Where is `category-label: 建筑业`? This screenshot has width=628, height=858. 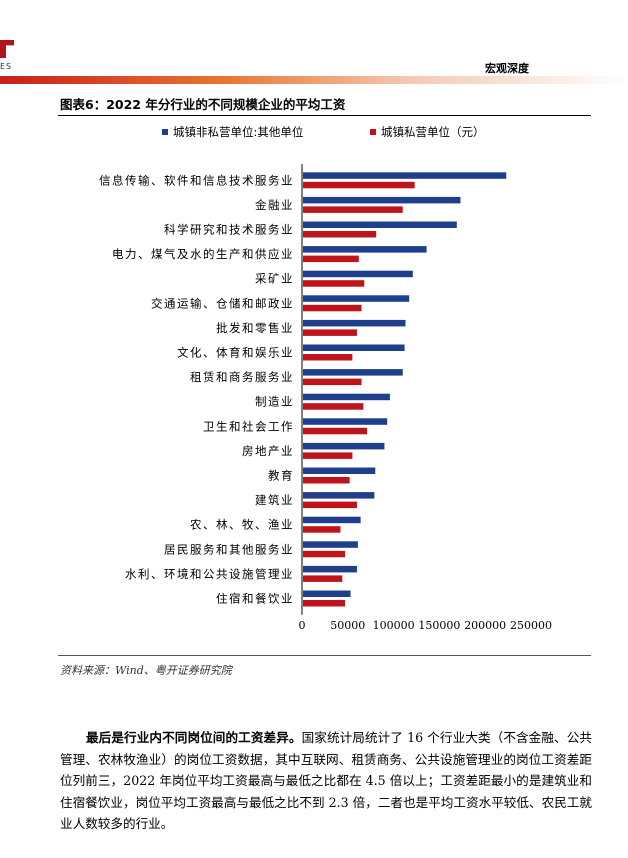
category-label: 建筑业 is located at coordinates (274, 500).